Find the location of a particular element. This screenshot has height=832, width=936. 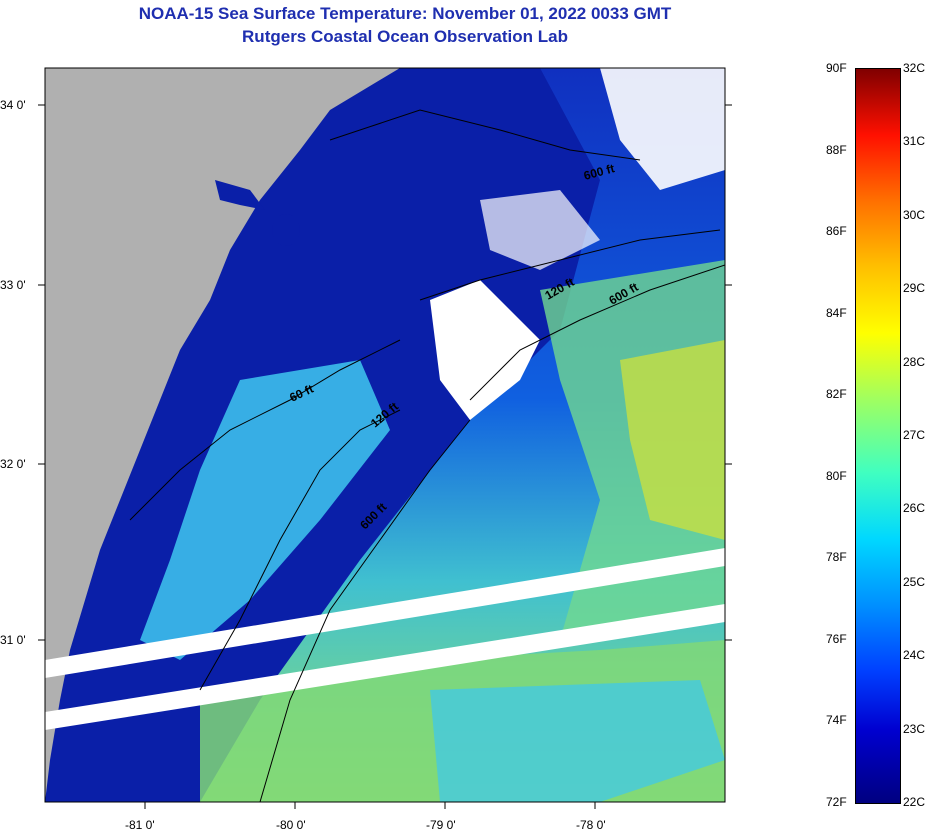

lat-label: 33 0' is located at coordinates (13, 285).